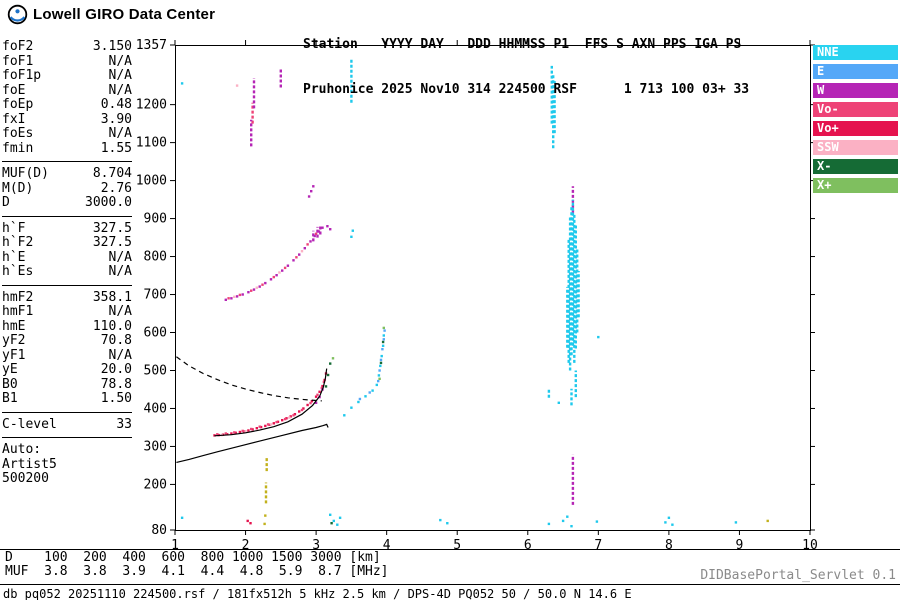 The width and height of the screenshot is (900, 600). What do you see at coordinates (18, 311) in the screenshot?
I see `param-label: hmF1` at bounding box center [18, 311].